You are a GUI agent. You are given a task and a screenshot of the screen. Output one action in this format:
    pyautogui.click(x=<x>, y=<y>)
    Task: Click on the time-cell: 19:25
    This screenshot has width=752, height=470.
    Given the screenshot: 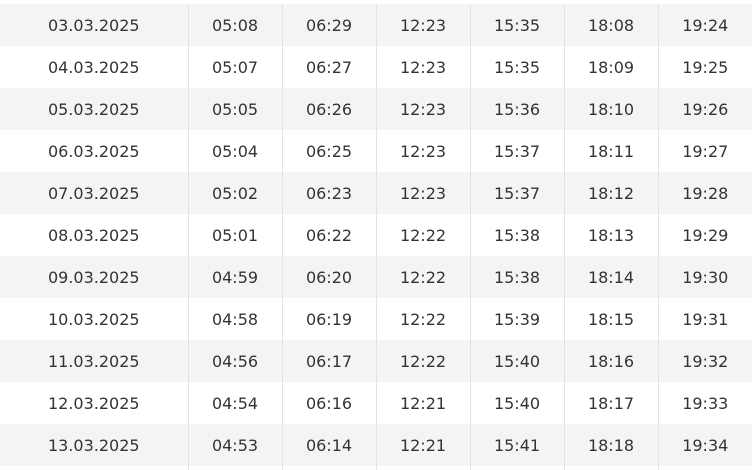 What is the action you would take?
    pyautogui.click(x=704, y=67)
    